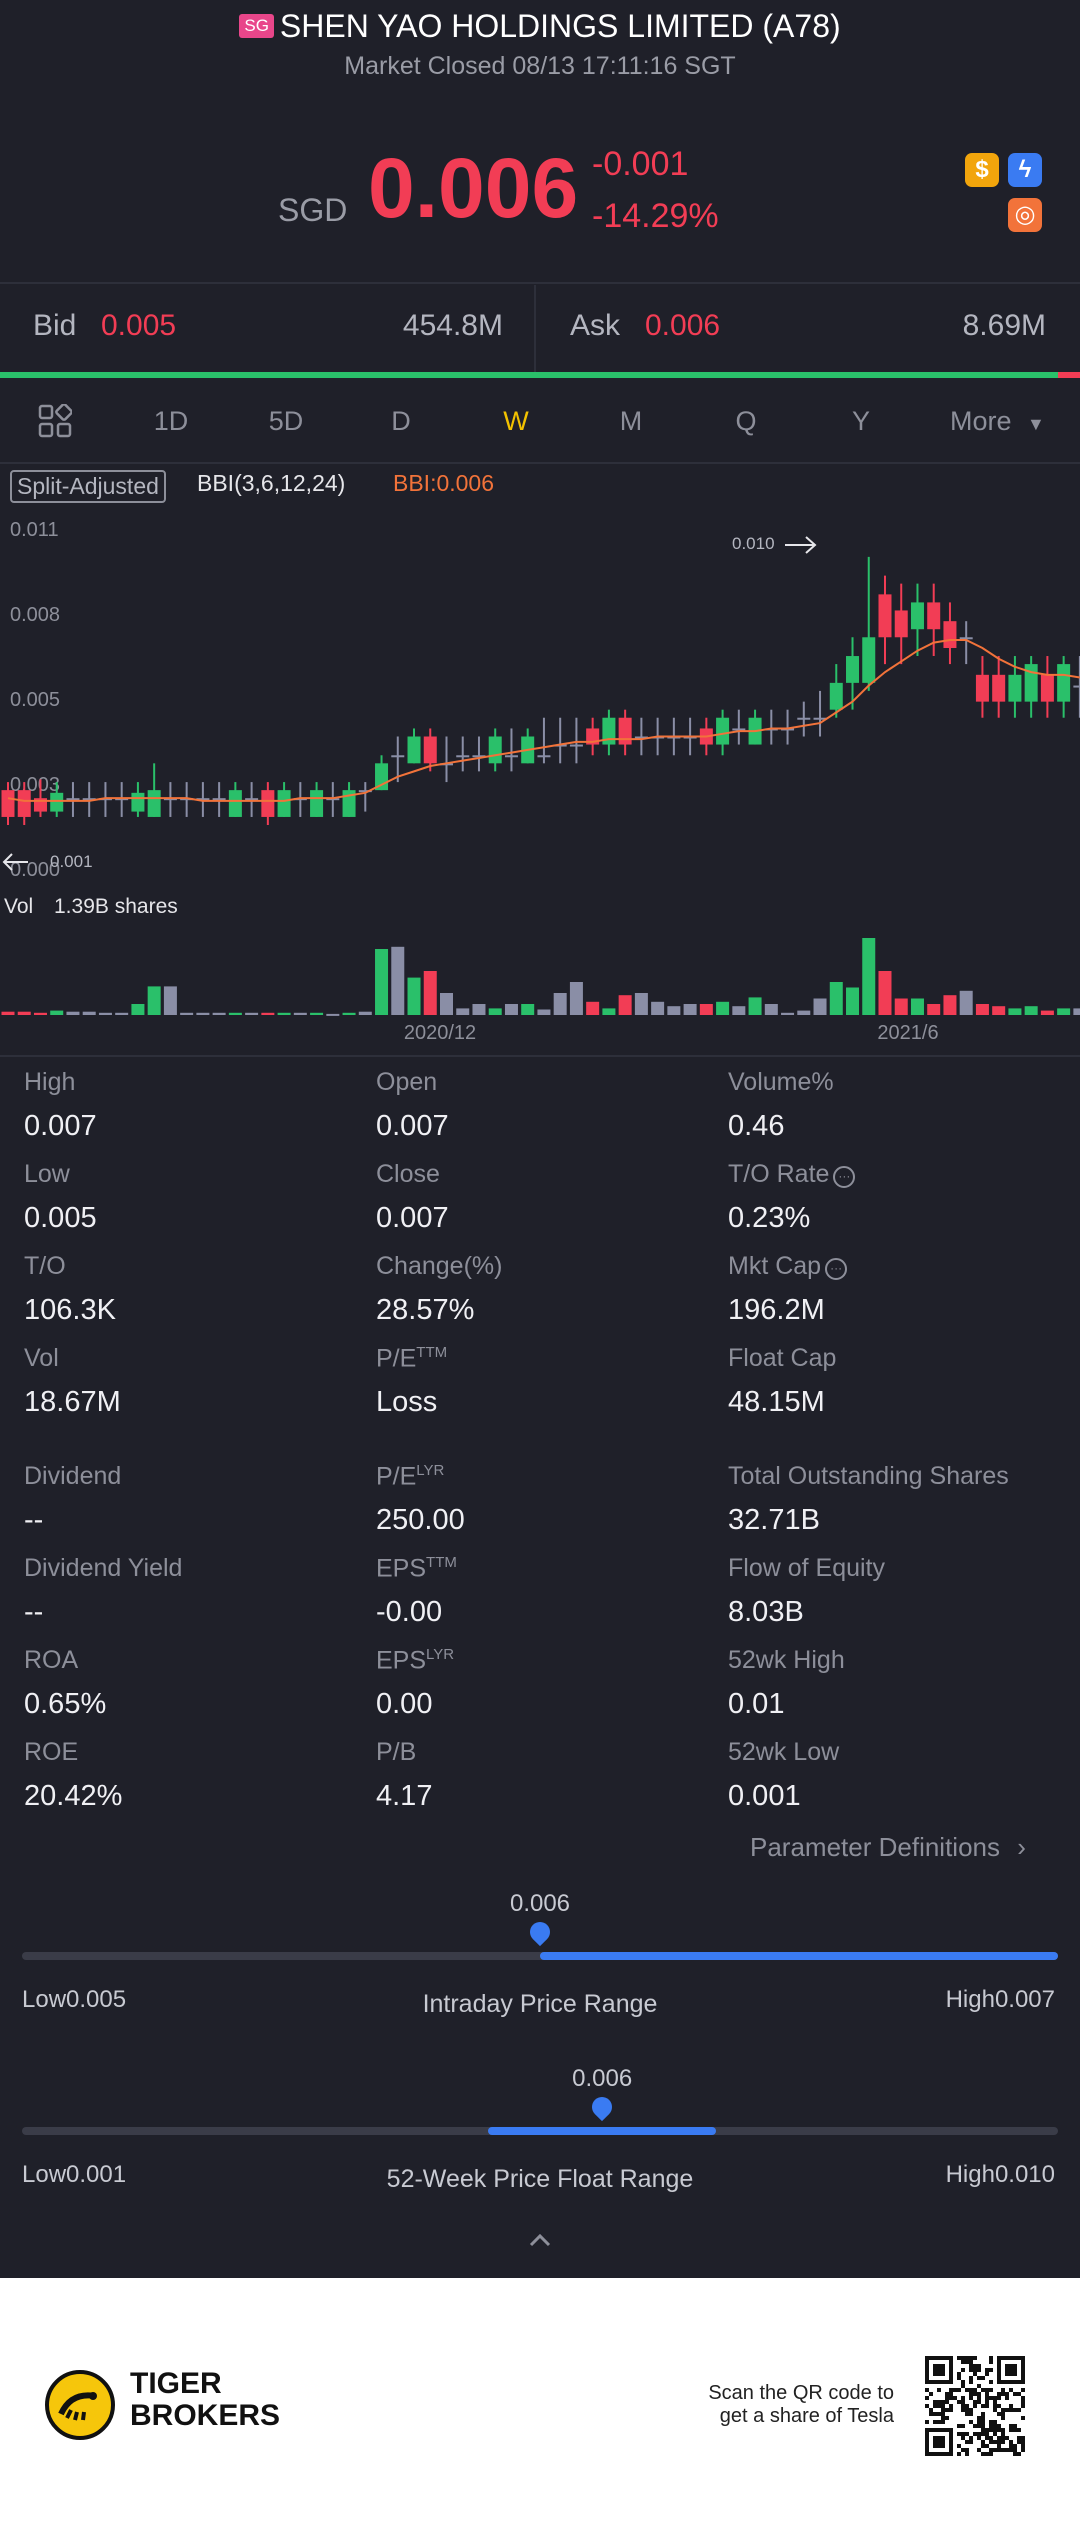 This screenshot has height=2530, width=1080. I want to click on stock-title-row: SG SHEN YAO HOLDINGS LIMITED (A78), so click(540, 26).